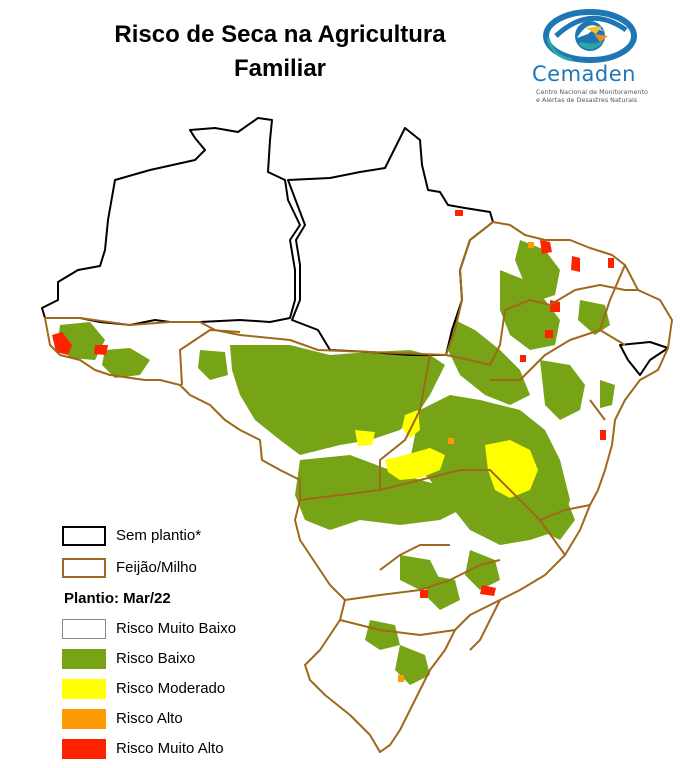 The width and height of the screenshot is (693, 768). Describe the element at coordinates (84, 629) in the screenshot. I see `legend-swatch-risk-very-low` at that location.